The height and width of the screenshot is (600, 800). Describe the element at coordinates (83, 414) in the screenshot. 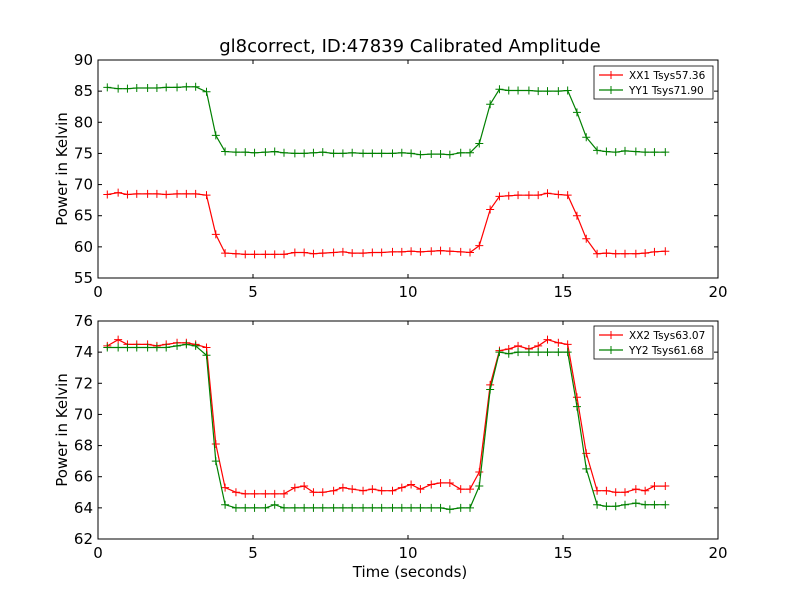

I see `bottom-y-tick-label: 70` at that location.